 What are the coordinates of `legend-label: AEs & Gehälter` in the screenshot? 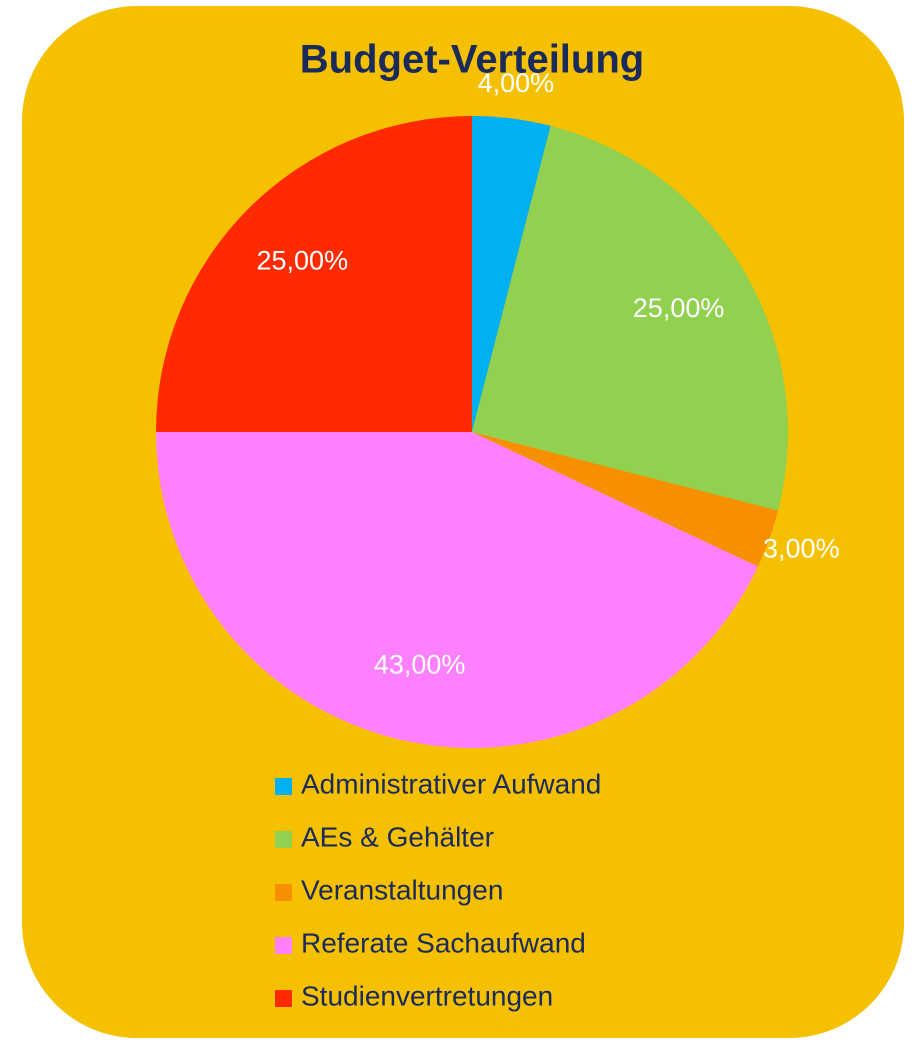 It's located at (397, 836).